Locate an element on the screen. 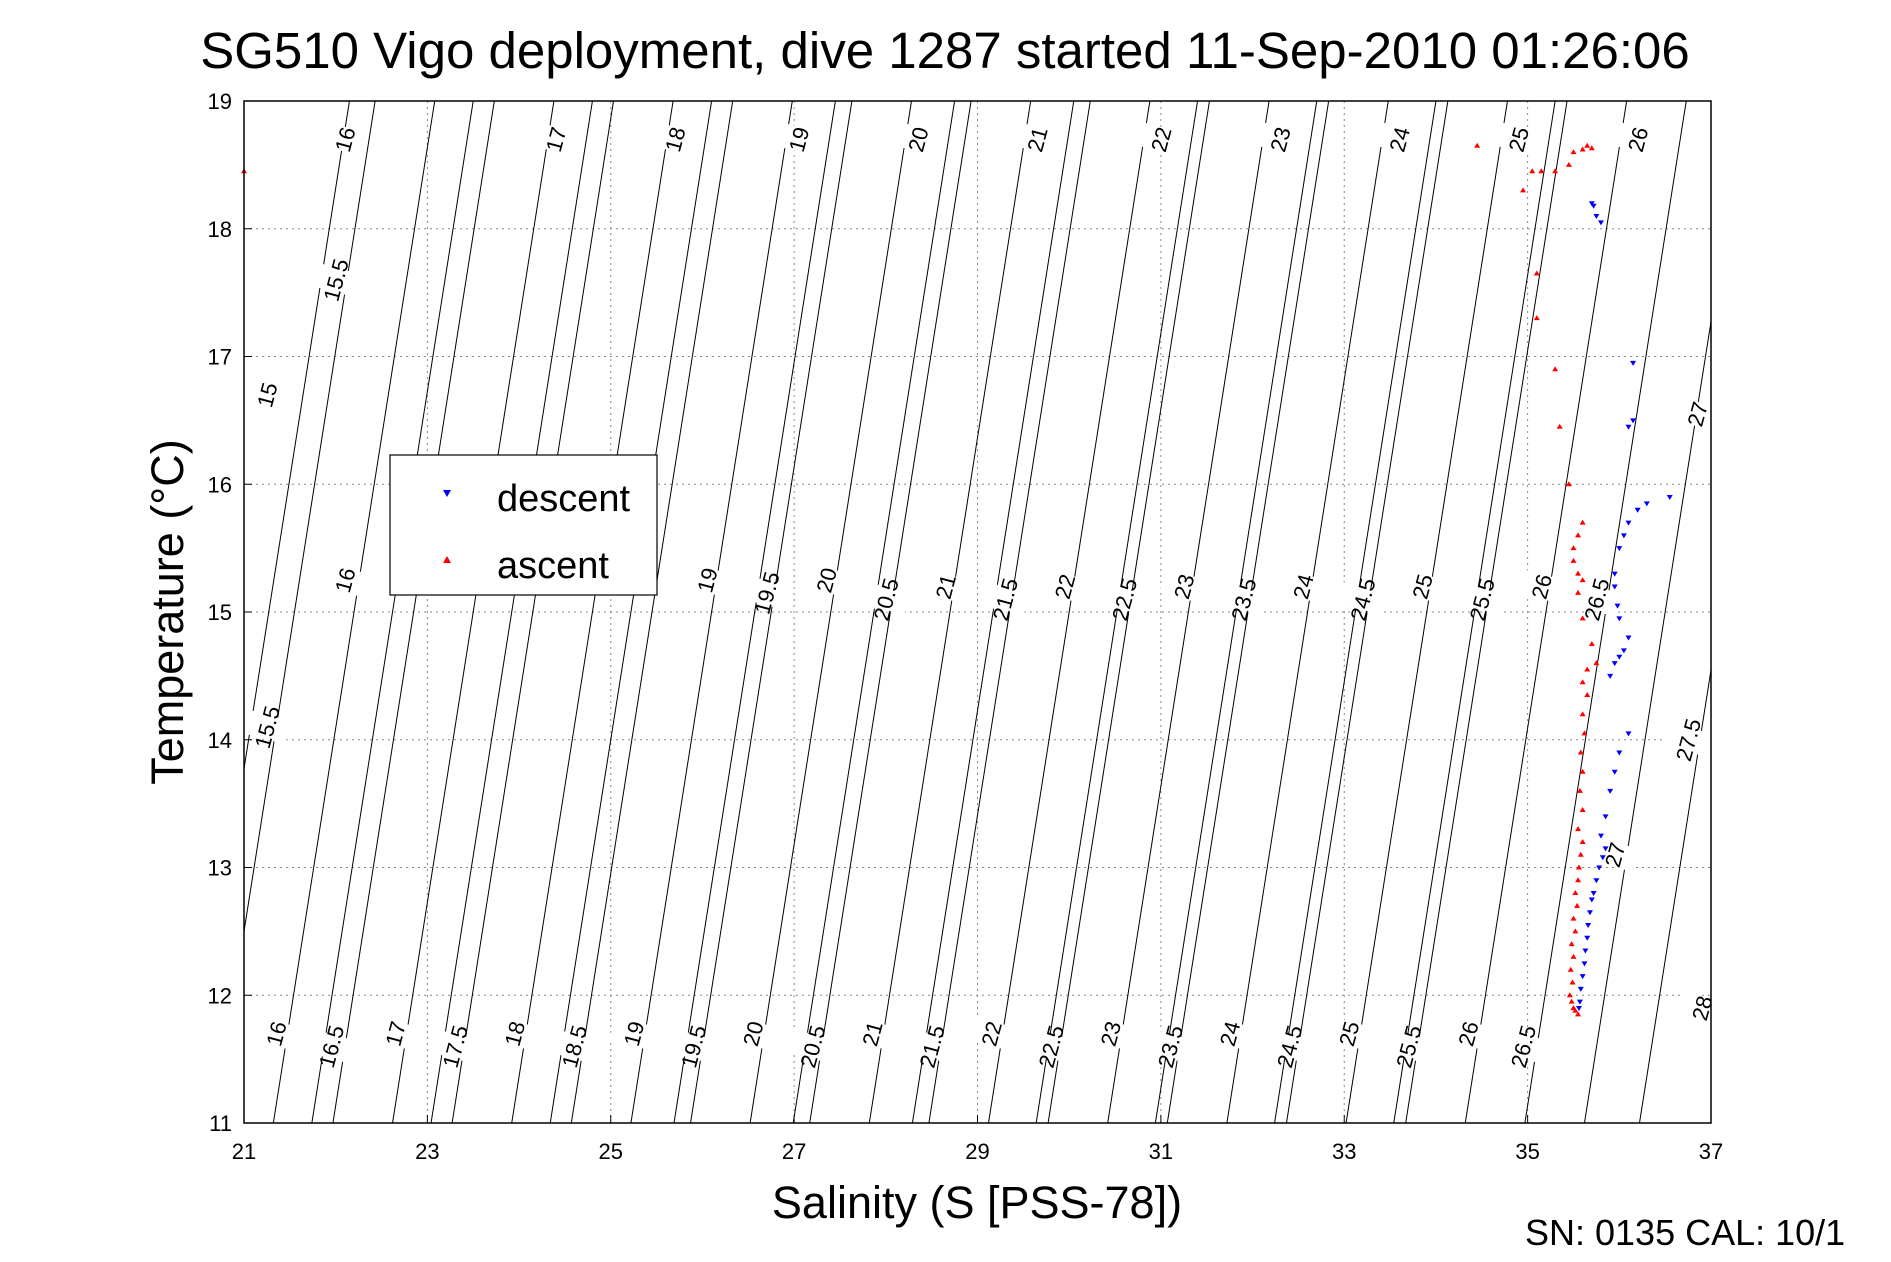 The image size is (1891, 1262). x-tick-label: 23 is located at coordinates (427, 1151).